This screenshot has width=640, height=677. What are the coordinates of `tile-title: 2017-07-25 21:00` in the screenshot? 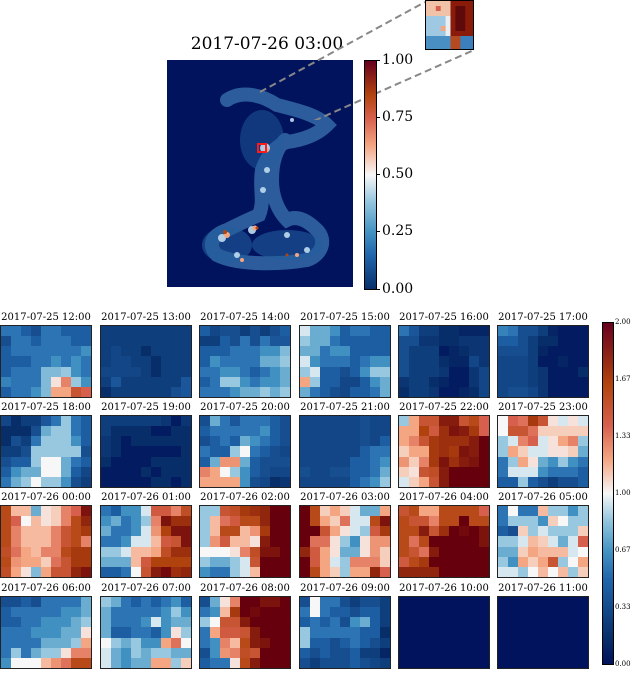 It's located at (345, 407).